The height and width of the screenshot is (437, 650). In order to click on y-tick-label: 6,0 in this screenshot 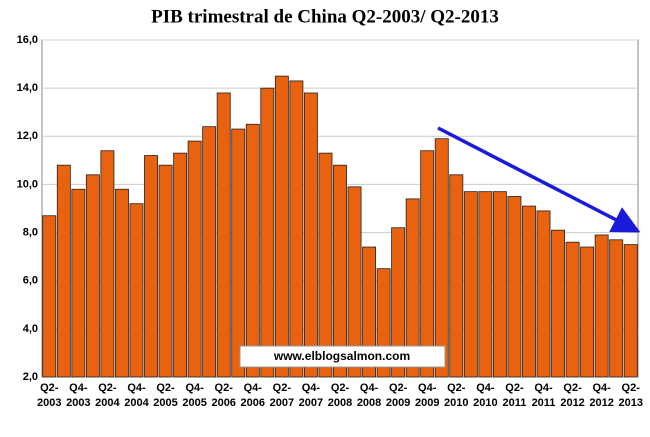, I will do `click(30, 281)`.